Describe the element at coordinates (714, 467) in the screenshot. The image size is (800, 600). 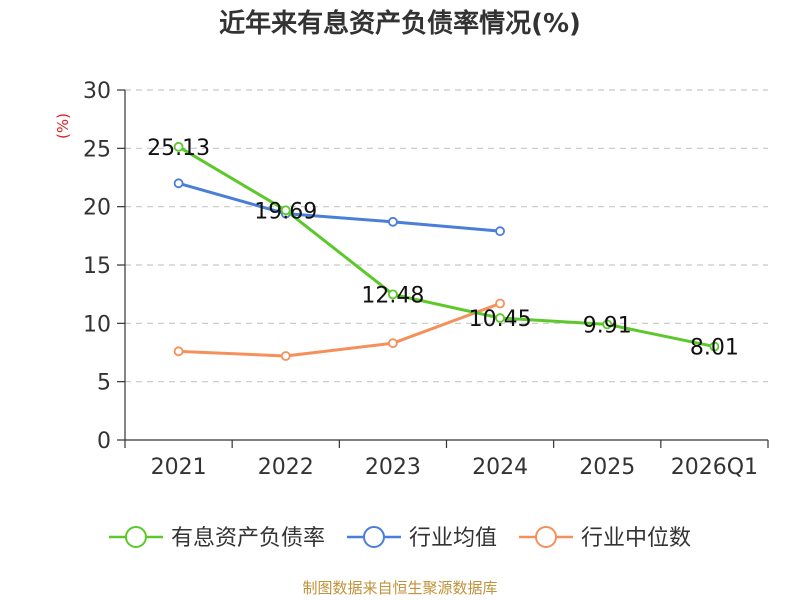
I see `x-tick-label: 2026Q1` at that location.